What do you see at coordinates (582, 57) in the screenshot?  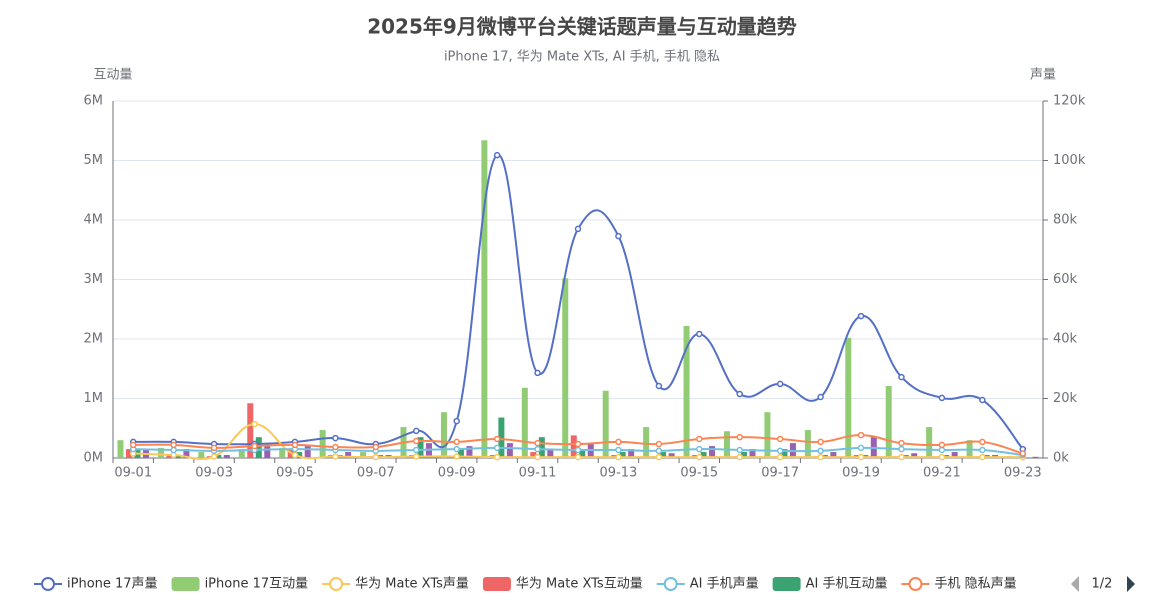 I see `chart-subtitle: iPhone 17, 华为 Mate XTs, AI 手机, 手机 隐私` at bounding box center [582, 57].